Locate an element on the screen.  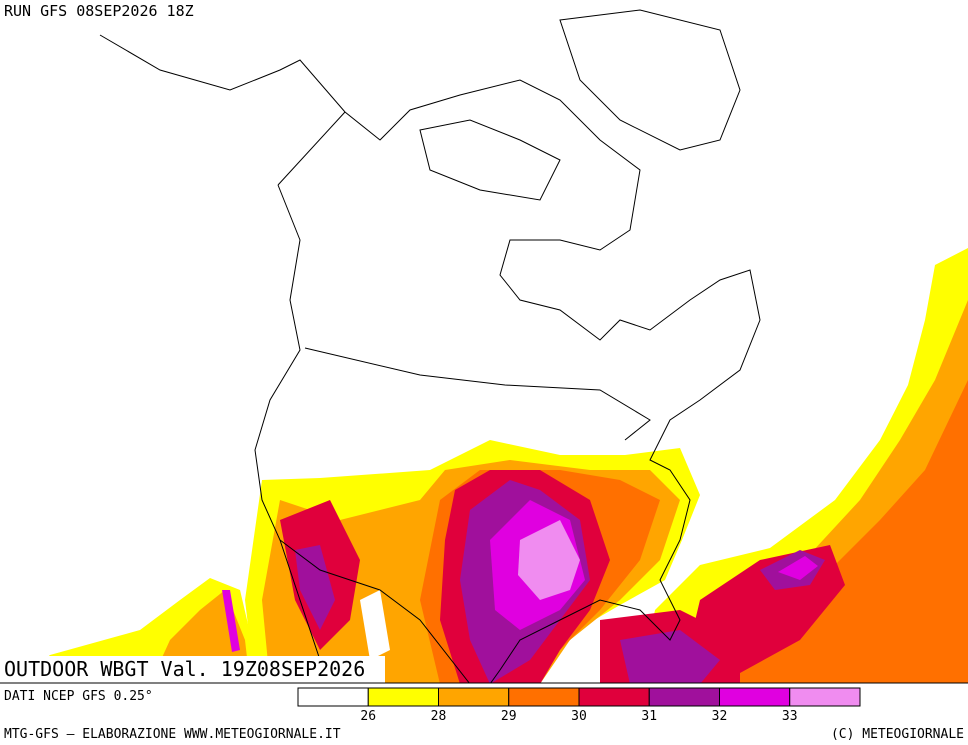
legend-tick-label: 31 is located at coordinates (649, 716).